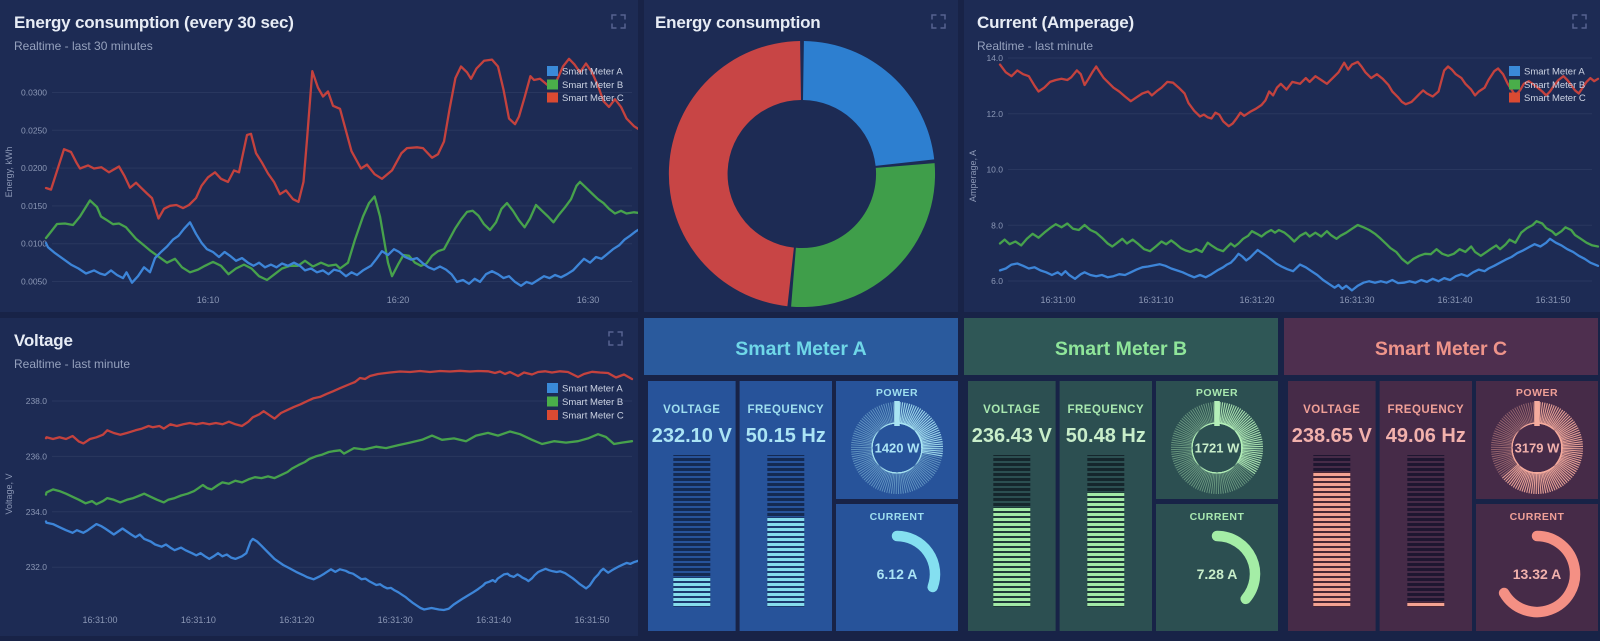  I want to click on svg-text: 238.65 V, so click(1332, 436).